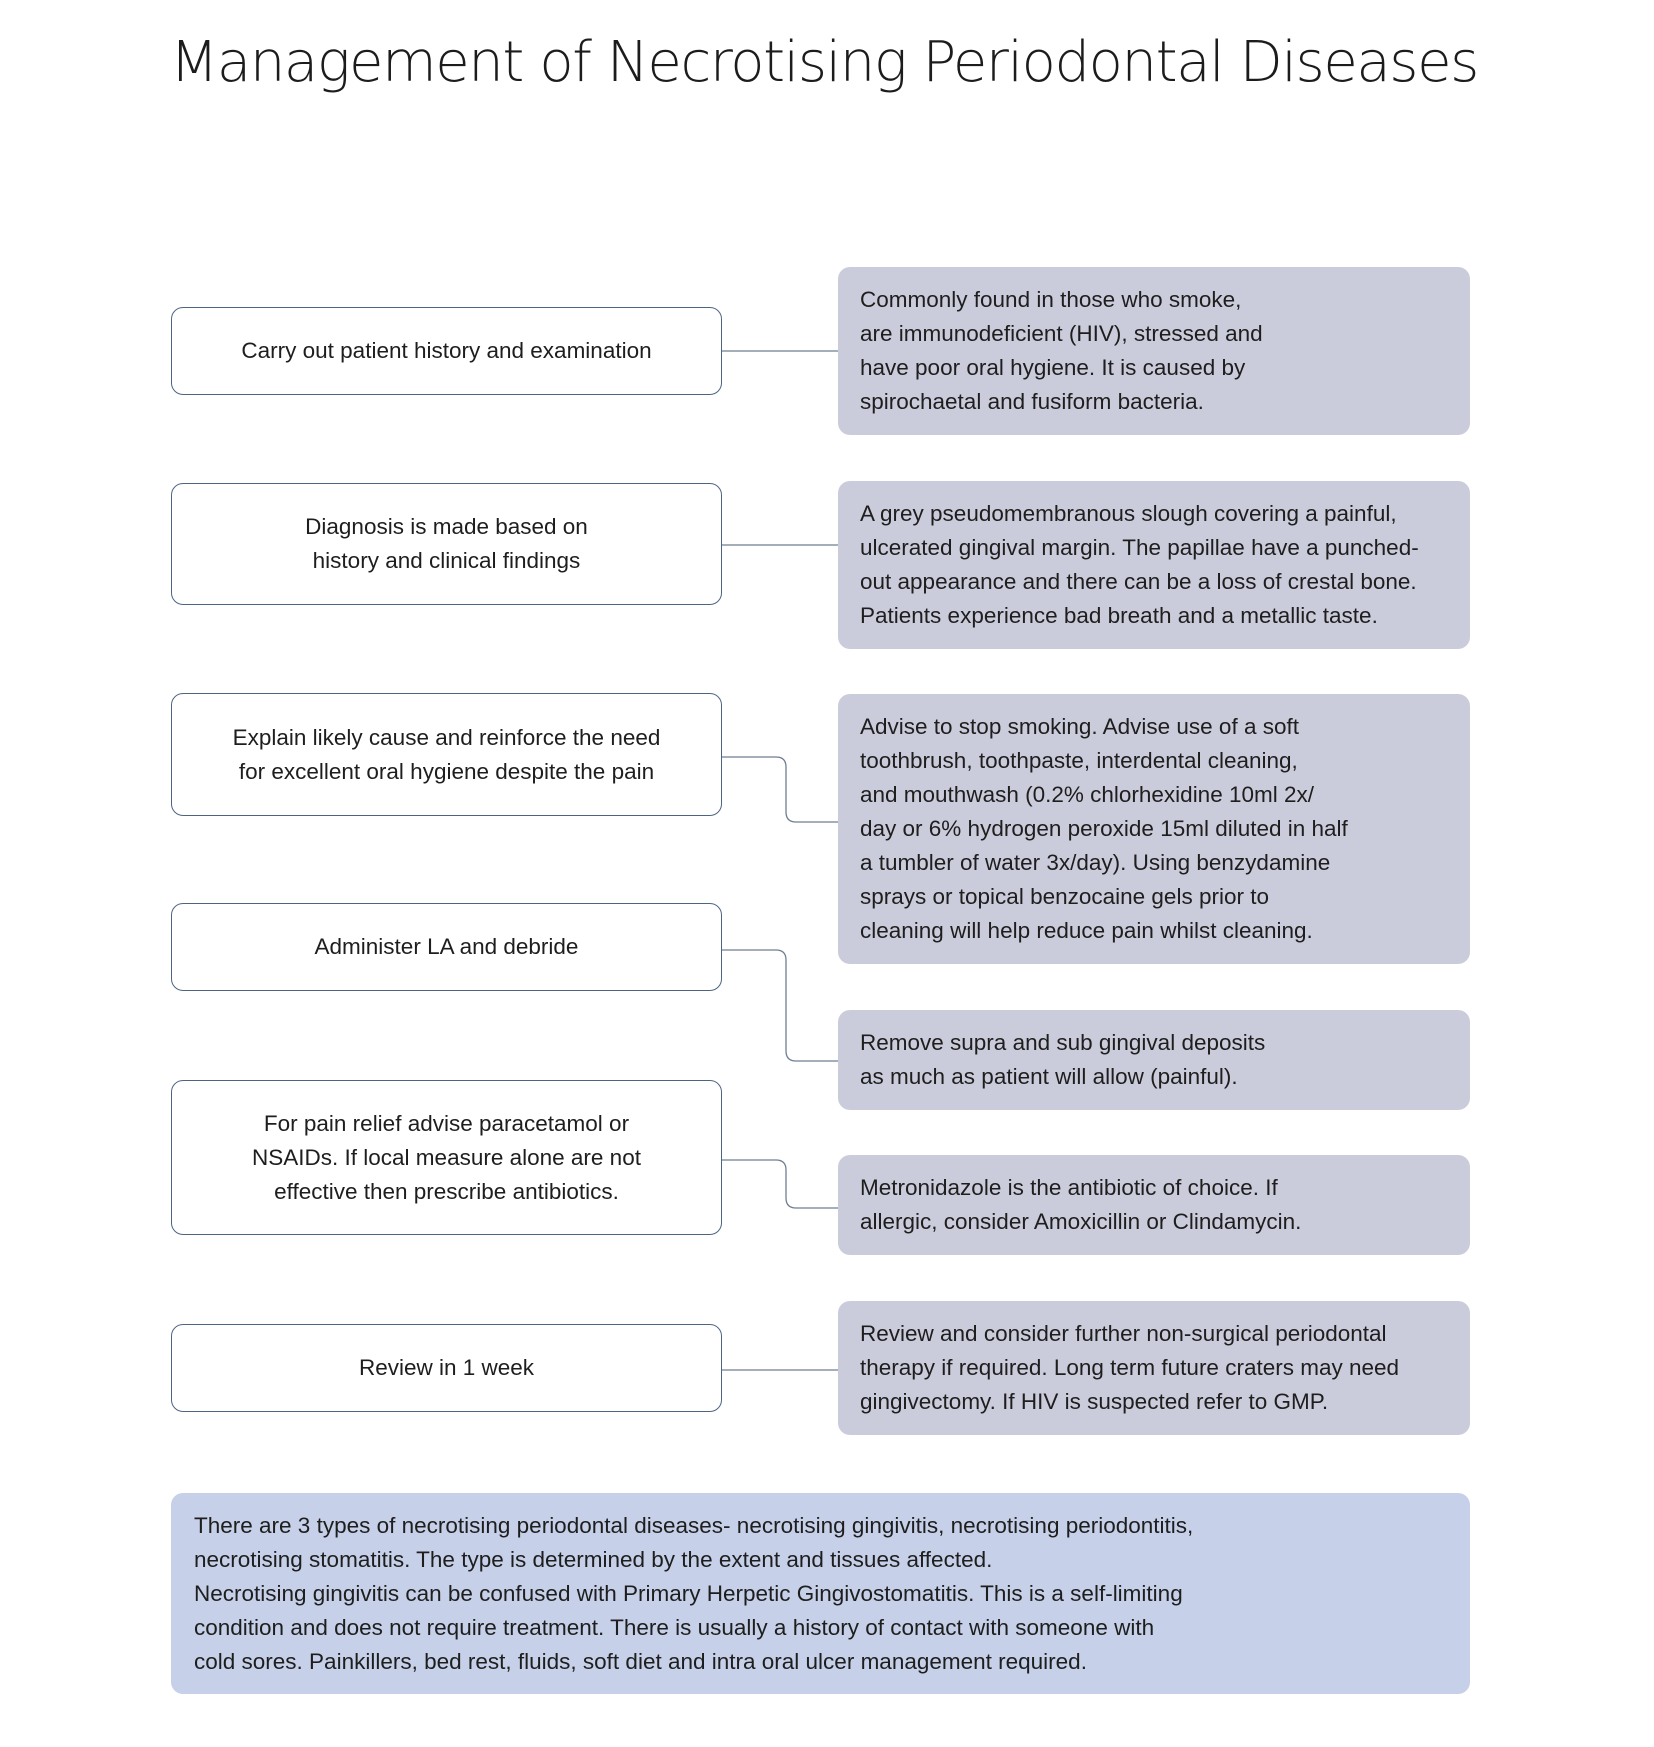 This screenshot has height=1747, width=1654. I want to click on step-review: Review in 1 week, so click(446, 1368).